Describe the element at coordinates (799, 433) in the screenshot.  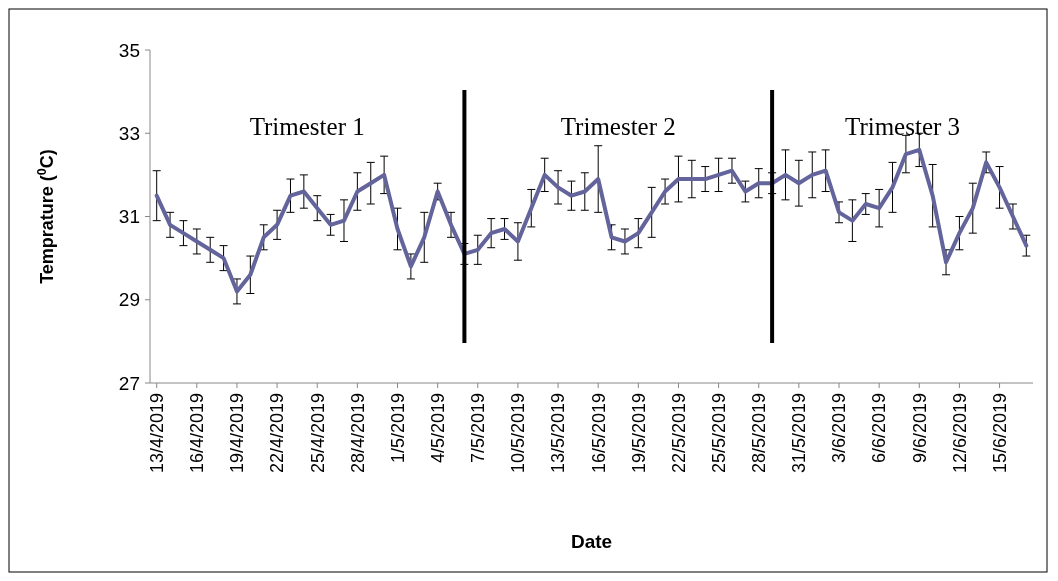
I see `x-tick-label: 31/5/2019` at that location.